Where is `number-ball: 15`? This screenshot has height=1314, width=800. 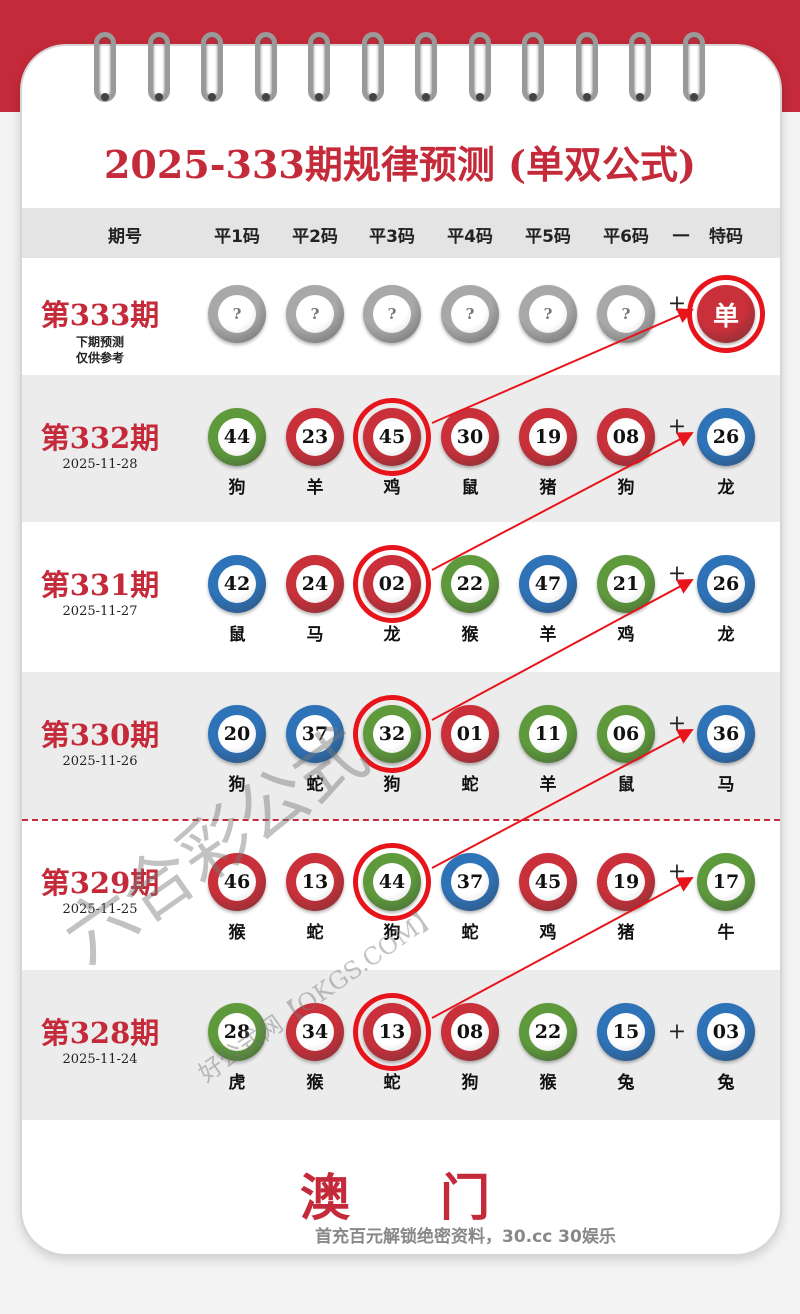 number-ball: 15 is located at coordinates (626, 1032).